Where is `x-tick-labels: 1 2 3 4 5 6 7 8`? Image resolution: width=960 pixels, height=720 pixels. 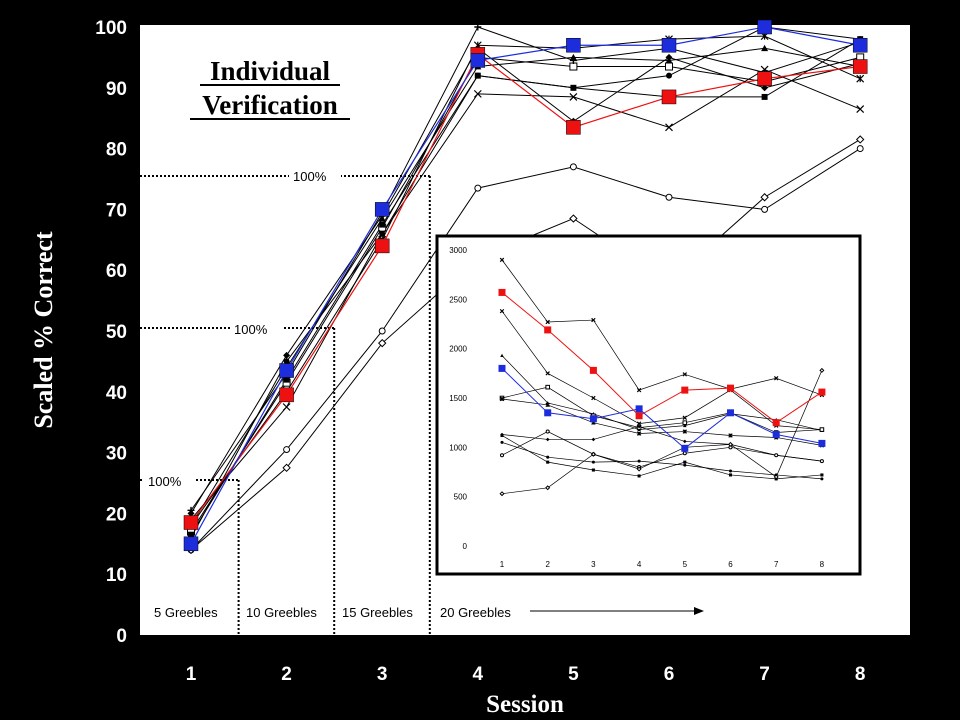
x-tick-labels: 1 2 3 4 5 6 7 8 is located at coordinates (526, 674).